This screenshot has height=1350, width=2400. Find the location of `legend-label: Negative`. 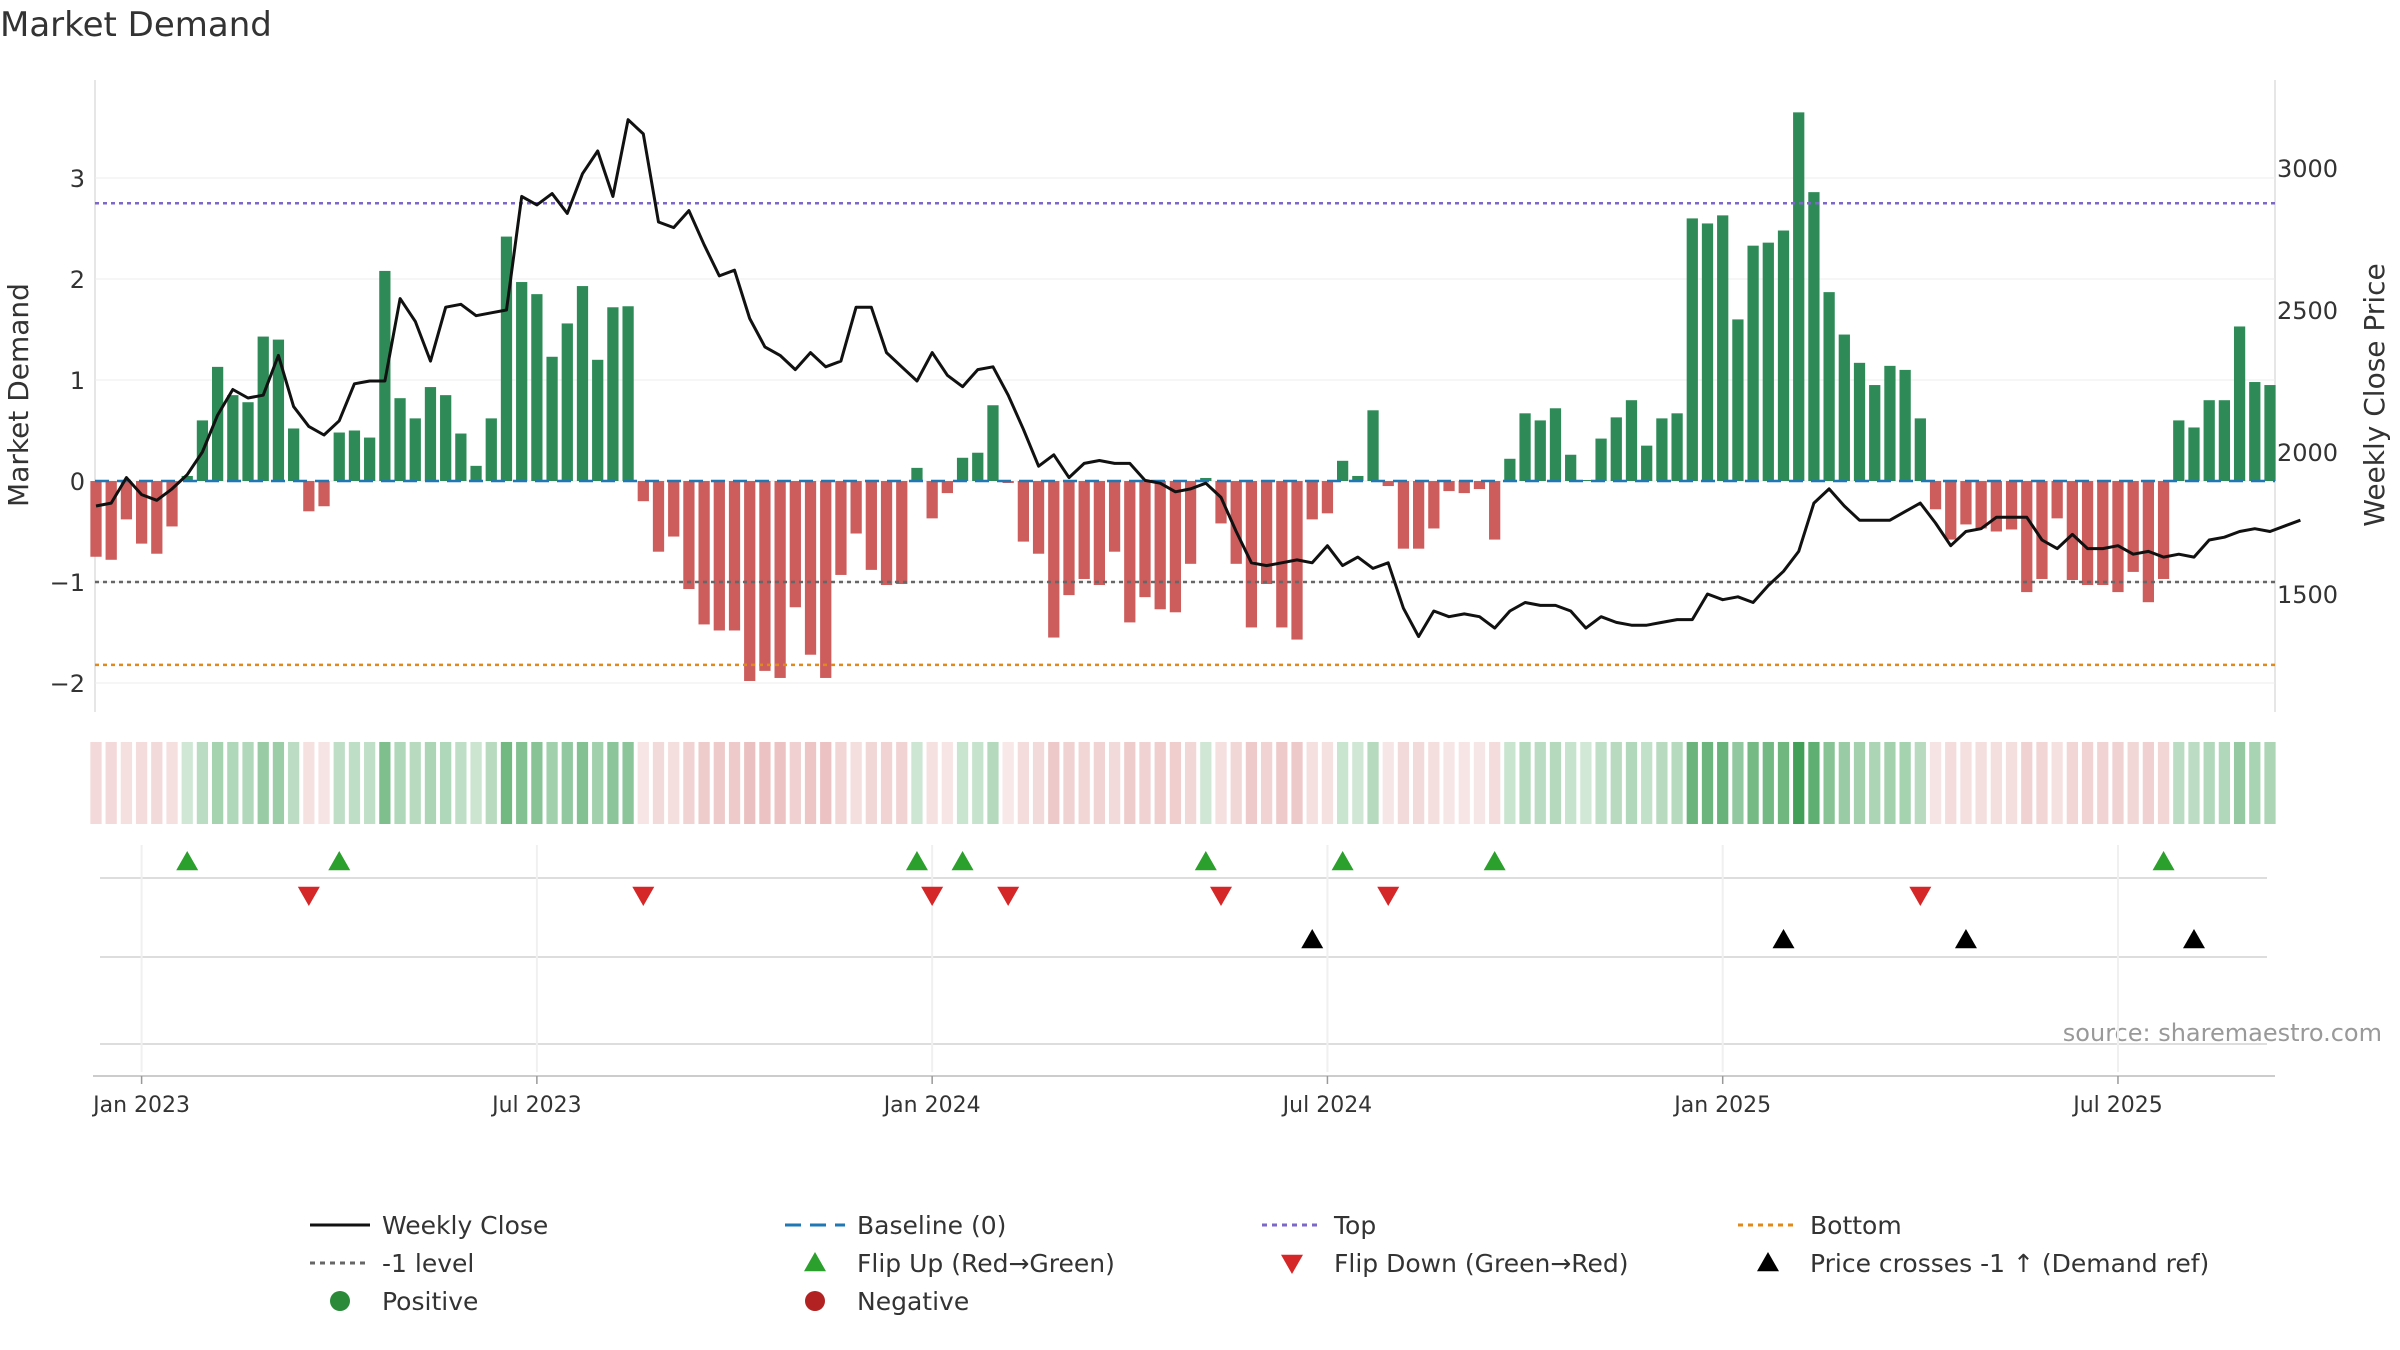

legend-label: Negative is located at coordinates (913, 1301).